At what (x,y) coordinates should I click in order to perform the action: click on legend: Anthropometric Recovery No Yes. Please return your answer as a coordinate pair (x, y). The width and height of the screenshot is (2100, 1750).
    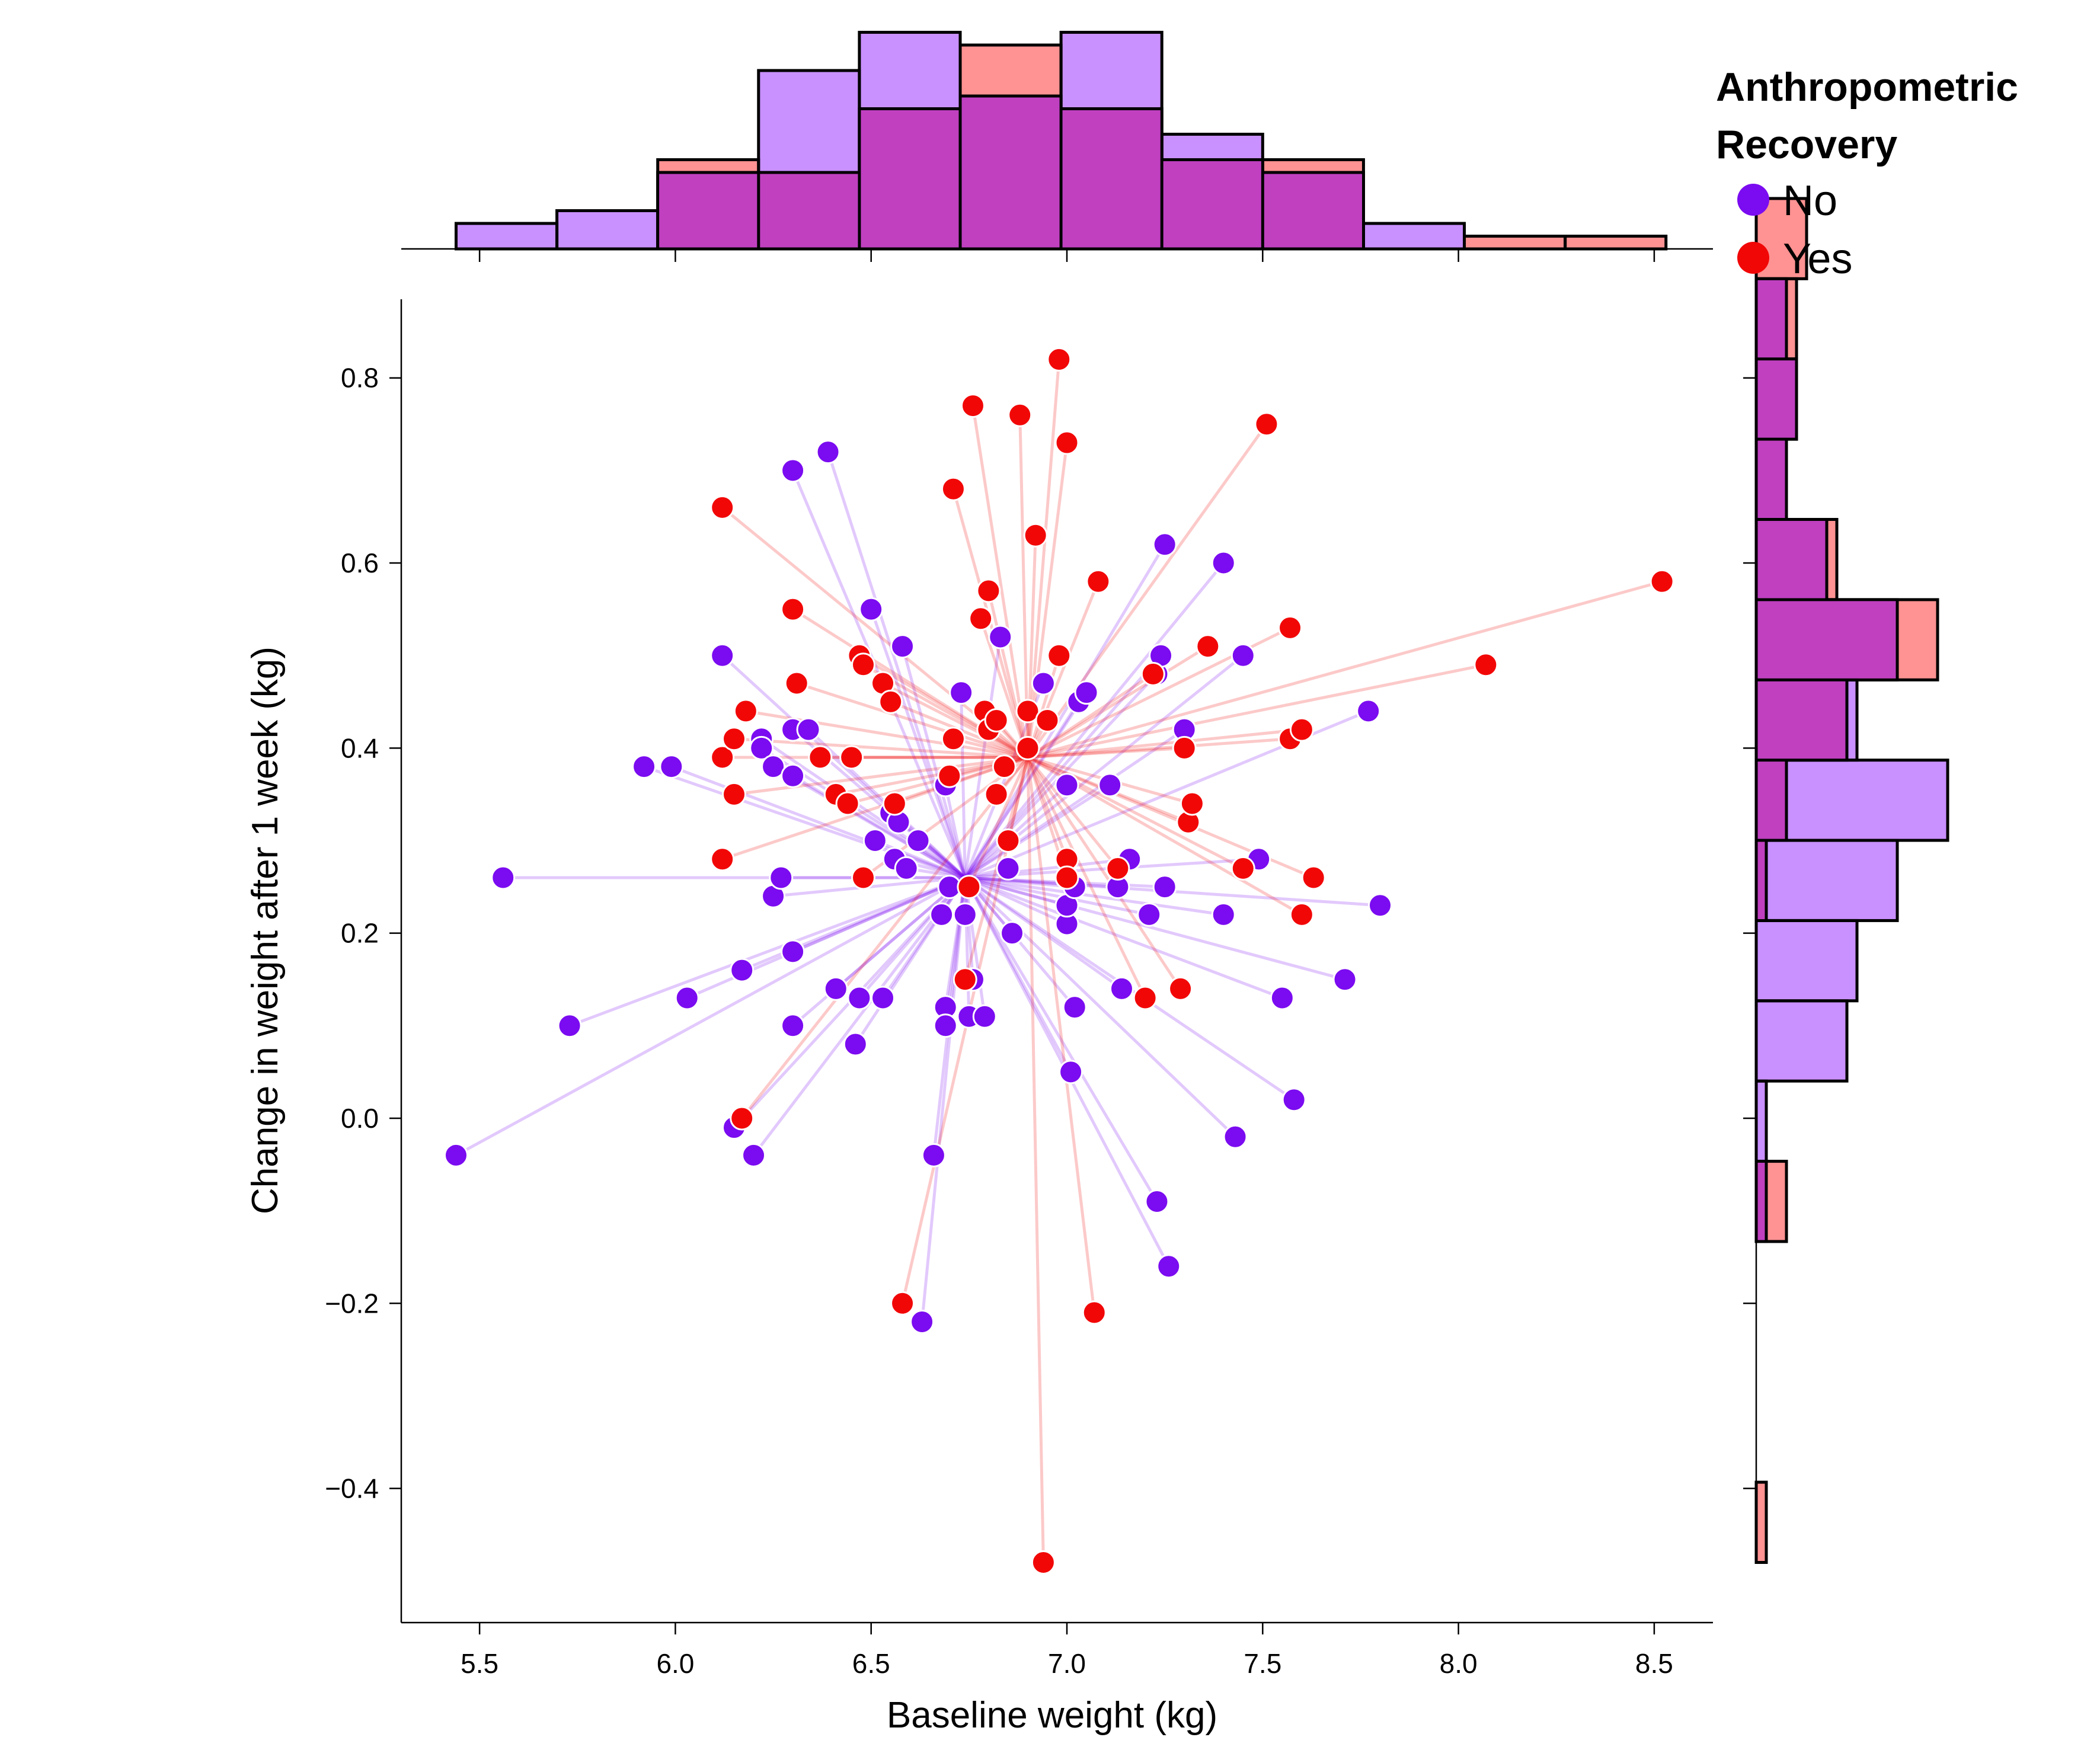
    Looking at the image, I should click on (1867, 174).